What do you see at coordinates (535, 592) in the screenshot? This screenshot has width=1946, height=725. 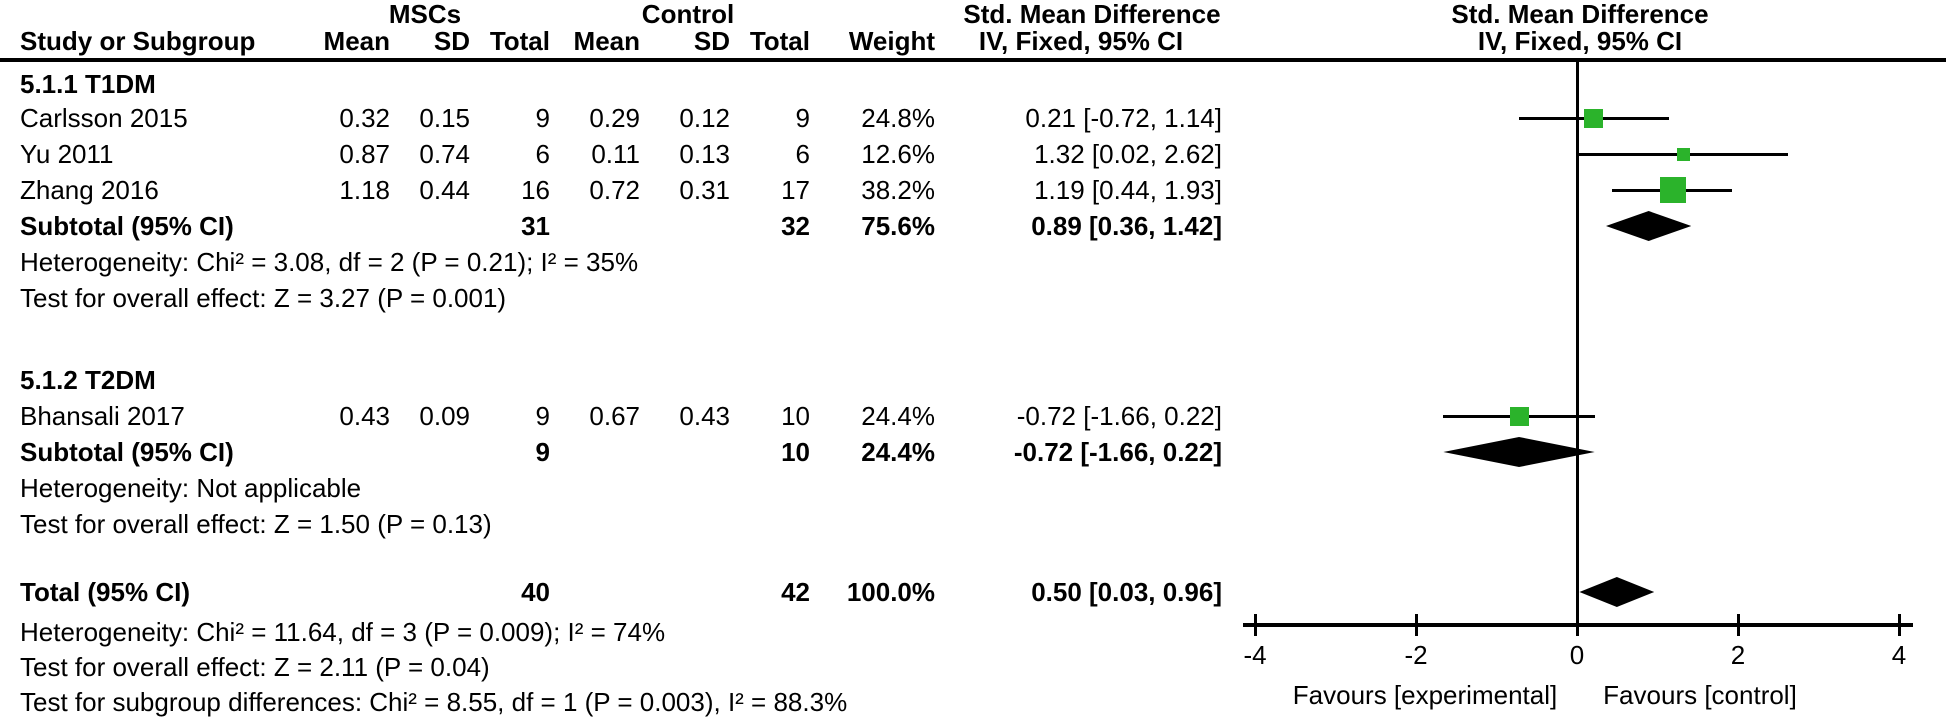 I see `total-row-total1: 40` at bounding box center [535, 592].